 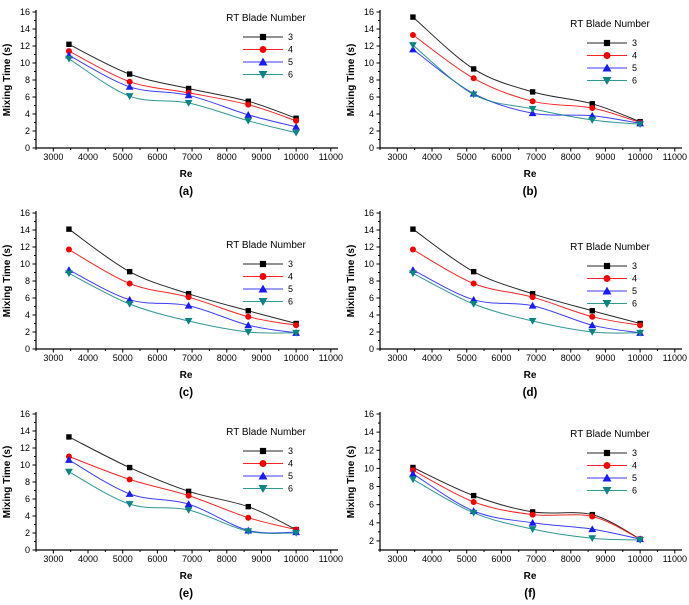 I want to click on panel-label-f: (f), so click(x=530, y=594).